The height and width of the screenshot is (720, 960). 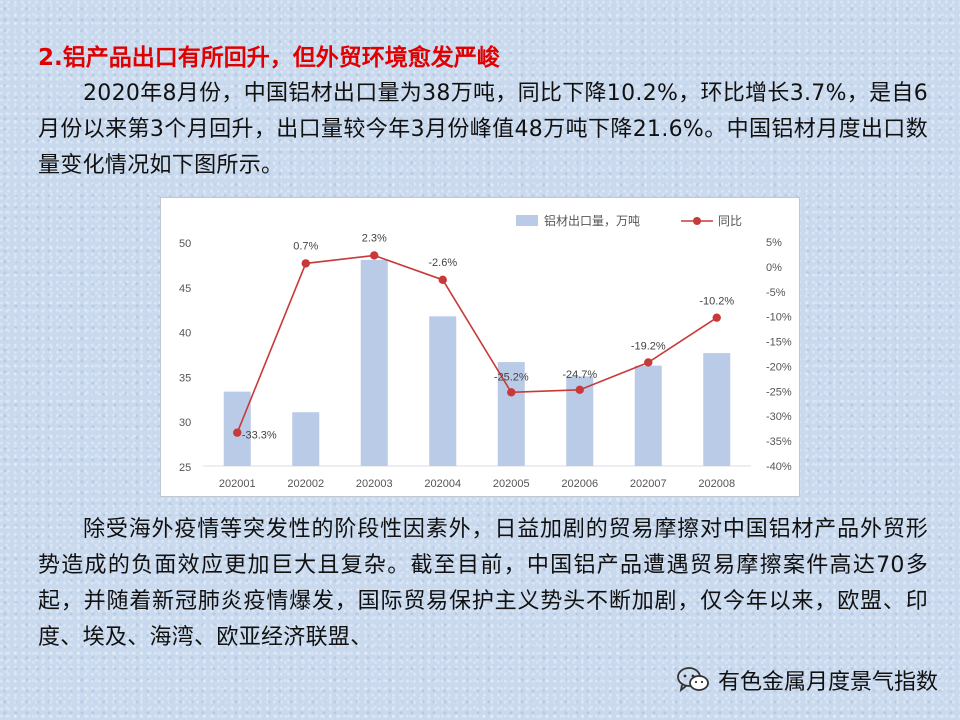 What do you see at coordinates (374, 484) in the screenshot?
I see `x-tick-label: 202003` at bounding box center [374, 484].